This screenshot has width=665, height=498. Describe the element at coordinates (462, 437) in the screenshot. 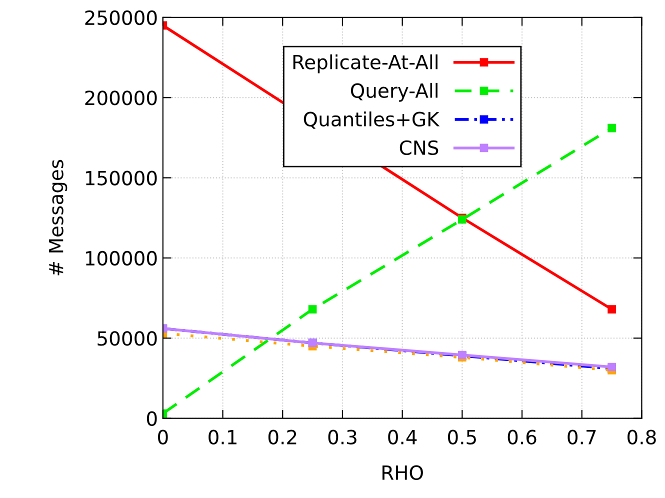

I see `x-tick-label: 0.5` at that location.